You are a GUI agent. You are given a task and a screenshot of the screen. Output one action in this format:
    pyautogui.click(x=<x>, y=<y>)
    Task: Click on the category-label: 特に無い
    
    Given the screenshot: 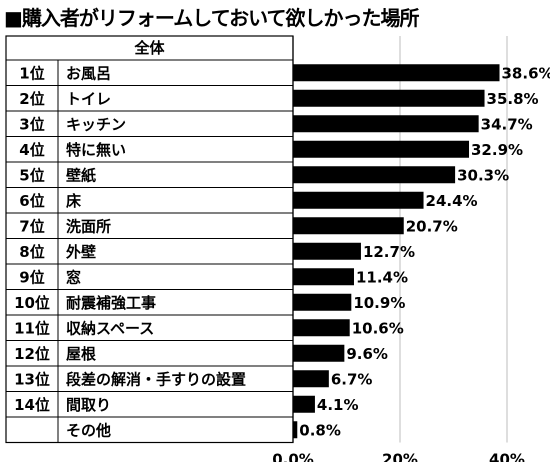 What is the action you would take?
    pyautogui.click(x=96, y=150)
    